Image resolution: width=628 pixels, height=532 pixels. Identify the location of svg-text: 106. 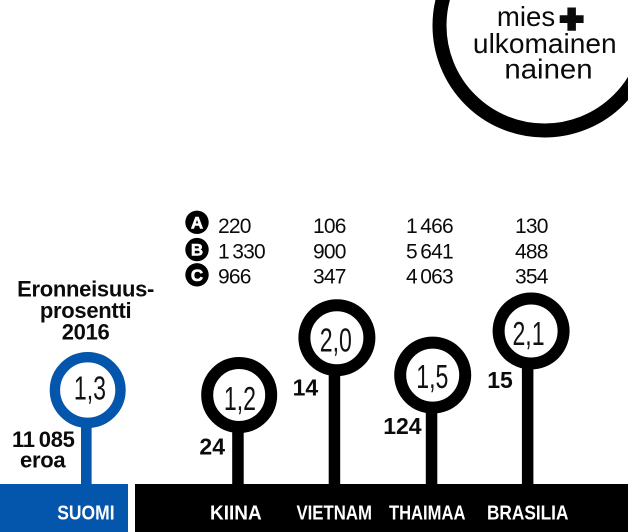
(329, 226).